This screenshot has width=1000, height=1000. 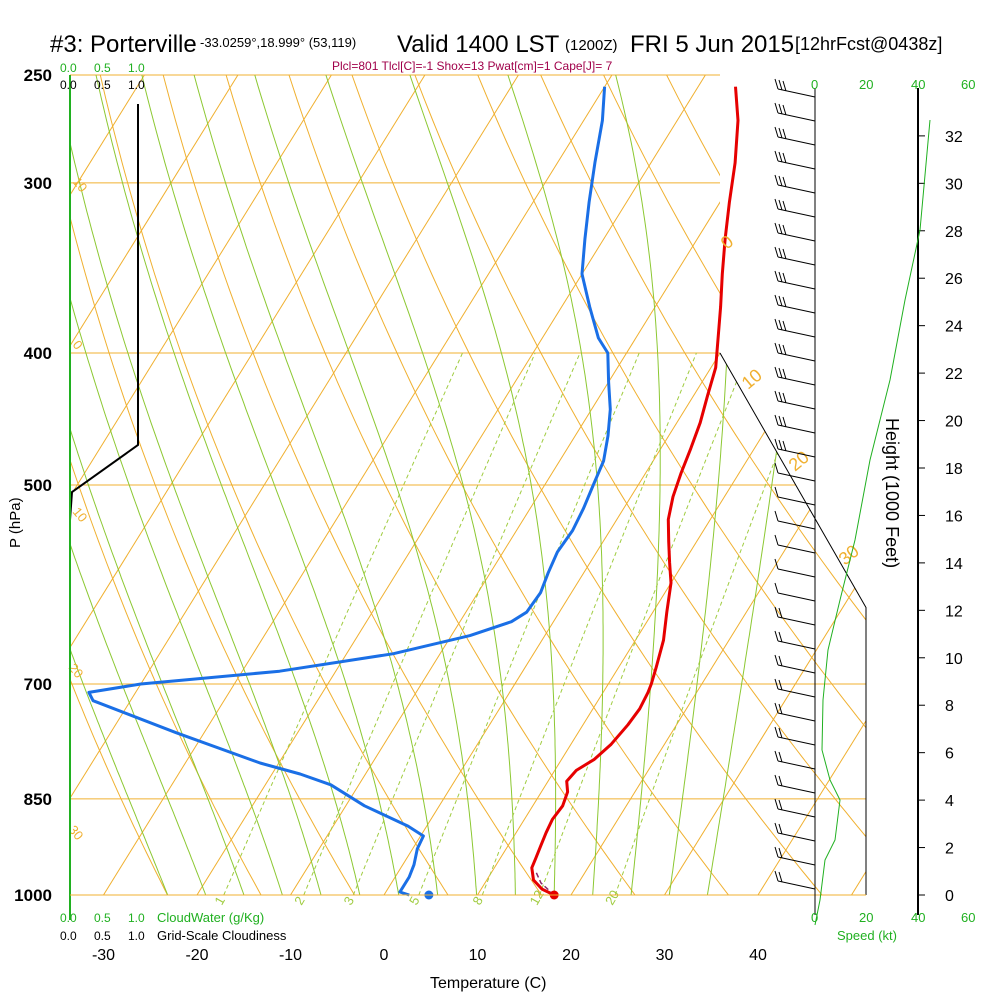 What do you see at coordinates (68, 85) in the screenshot?
I see `cl-tick-top-0: 0.0` at bounding box center [68, 85].